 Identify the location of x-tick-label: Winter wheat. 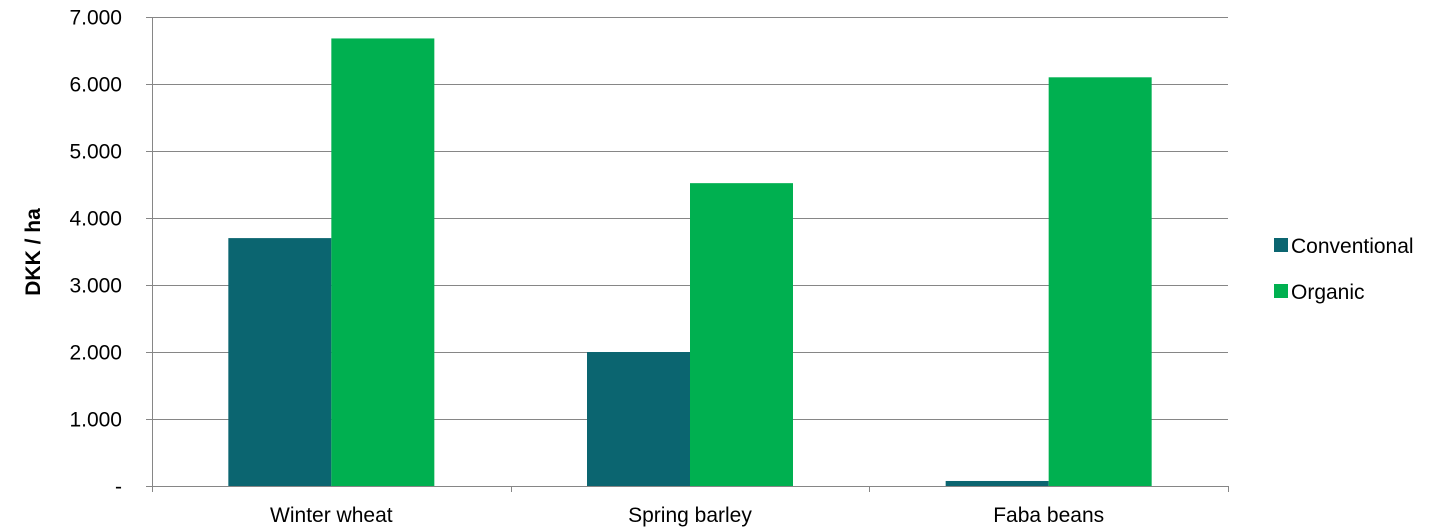
(331, 515).